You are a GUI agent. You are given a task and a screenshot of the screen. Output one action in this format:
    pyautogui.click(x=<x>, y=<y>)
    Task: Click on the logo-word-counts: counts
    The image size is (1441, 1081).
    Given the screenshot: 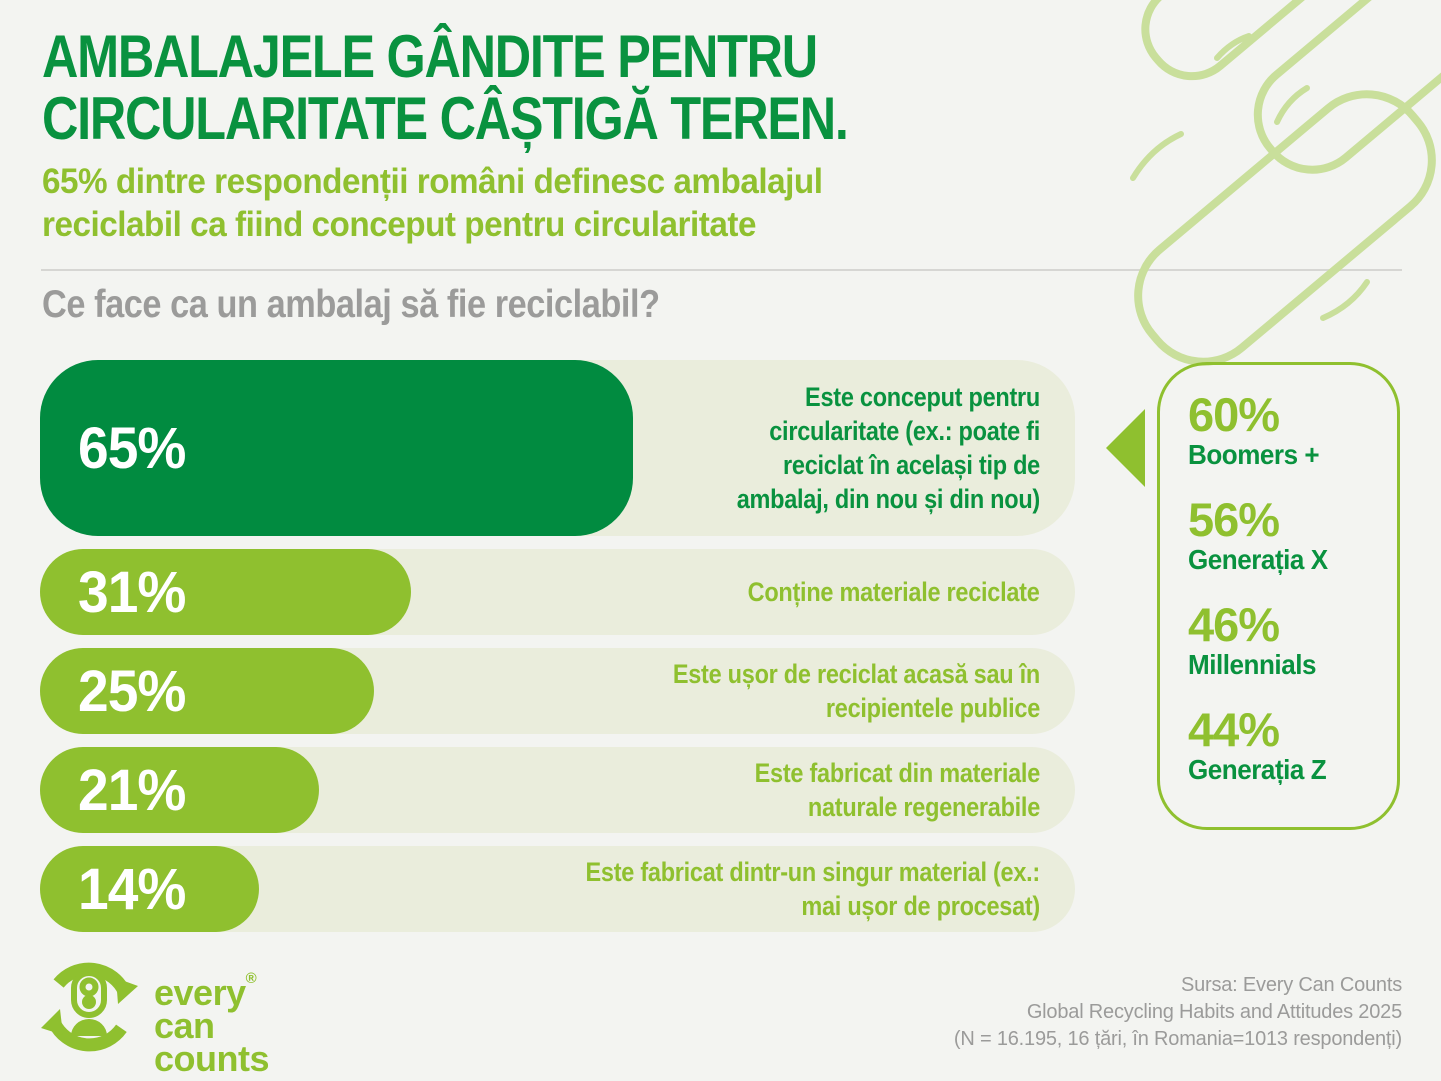 What is the action you would take?
    pyautogui.click(x=212, y=1058)
    